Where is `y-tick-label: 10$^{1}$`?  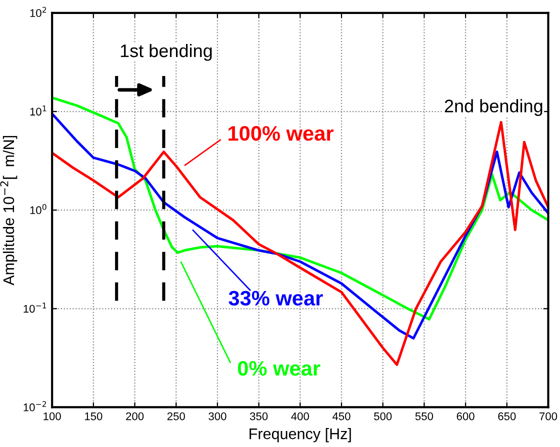
y-tick-label: 10$^{1}$ is located at coordinates (38, 111).